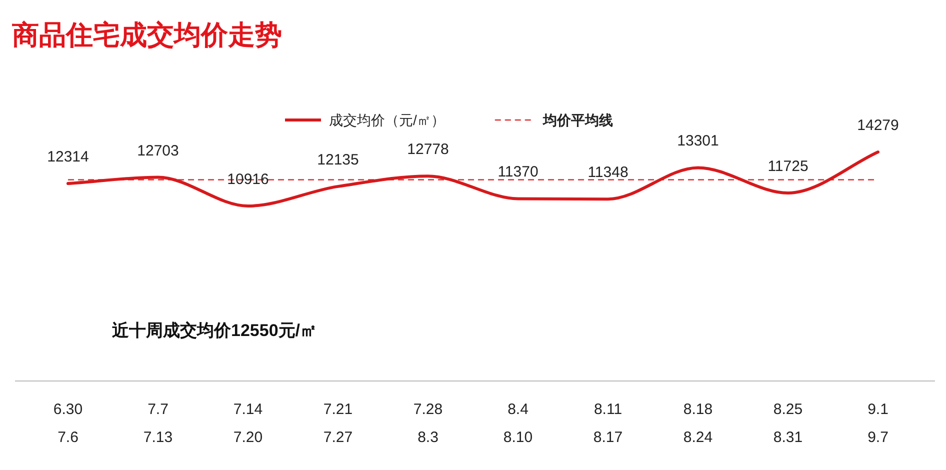 The height and width of the screenshot is (470, 946). What do you see at coordinates (158, 151) in the screenshot?
I see `data-label: 12703` at bounding box center [158, 151].